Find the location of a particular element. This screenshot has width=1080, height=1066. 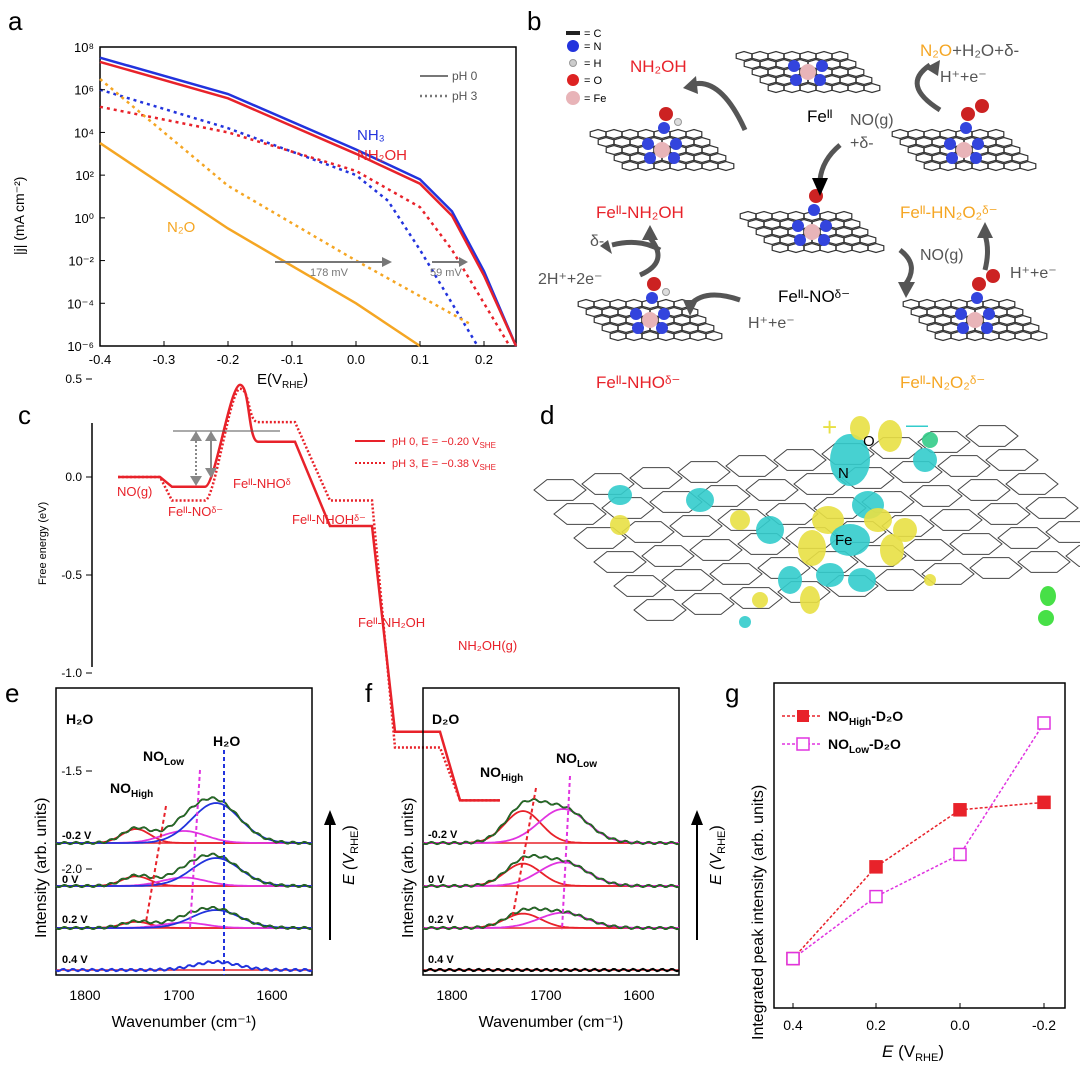

hydrogen-atom is located at coordinates (666, 292).